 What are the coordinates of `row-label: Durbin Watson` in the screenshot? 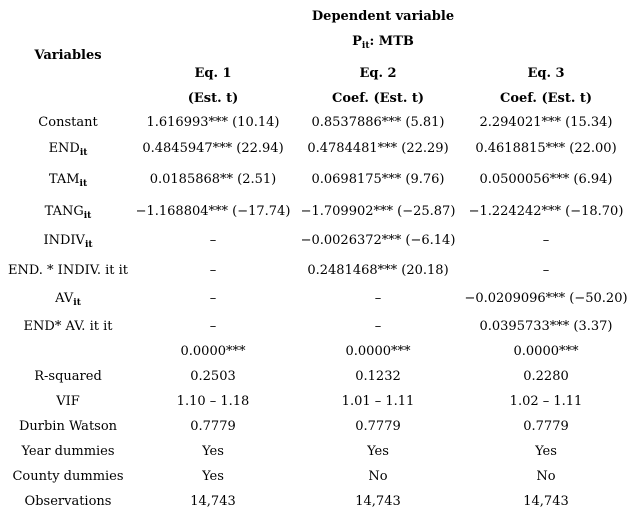 It's located at (68, 427).